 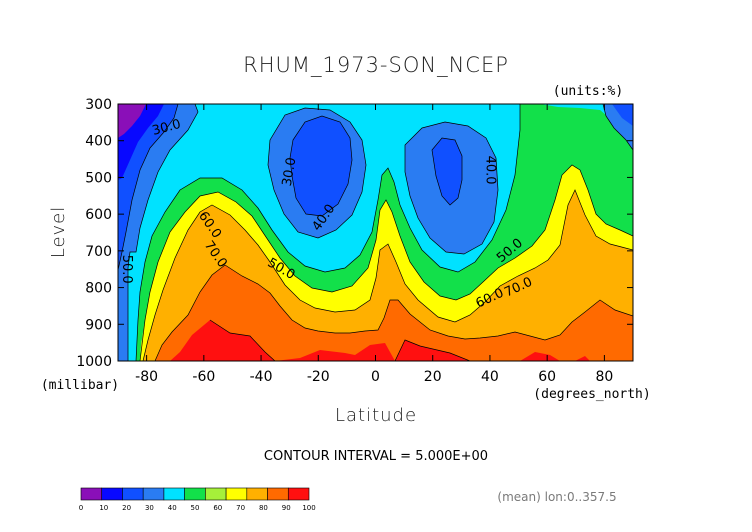 I want to click on colorbar-tick-label: 50, so click(x=195, y=508).